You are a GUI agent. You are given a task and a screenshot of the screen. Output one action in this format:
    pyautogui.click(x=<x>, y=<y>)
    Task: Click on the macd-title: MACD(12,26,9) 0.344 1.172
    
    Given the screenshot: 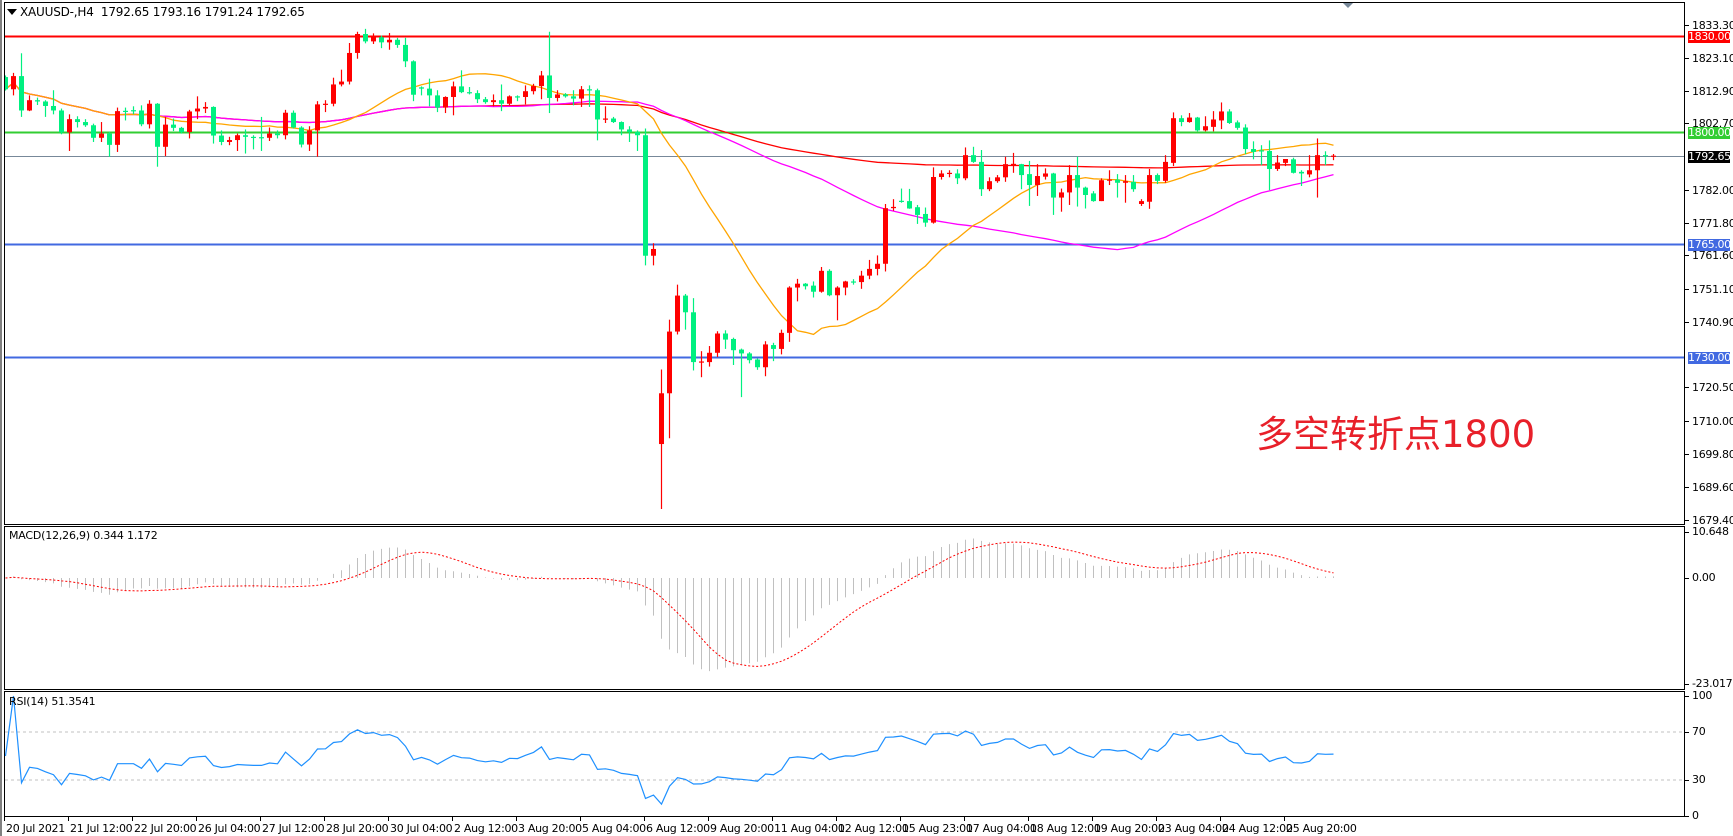 What is the action you would take?
    pyautogui.click(x=83, y=535)
    